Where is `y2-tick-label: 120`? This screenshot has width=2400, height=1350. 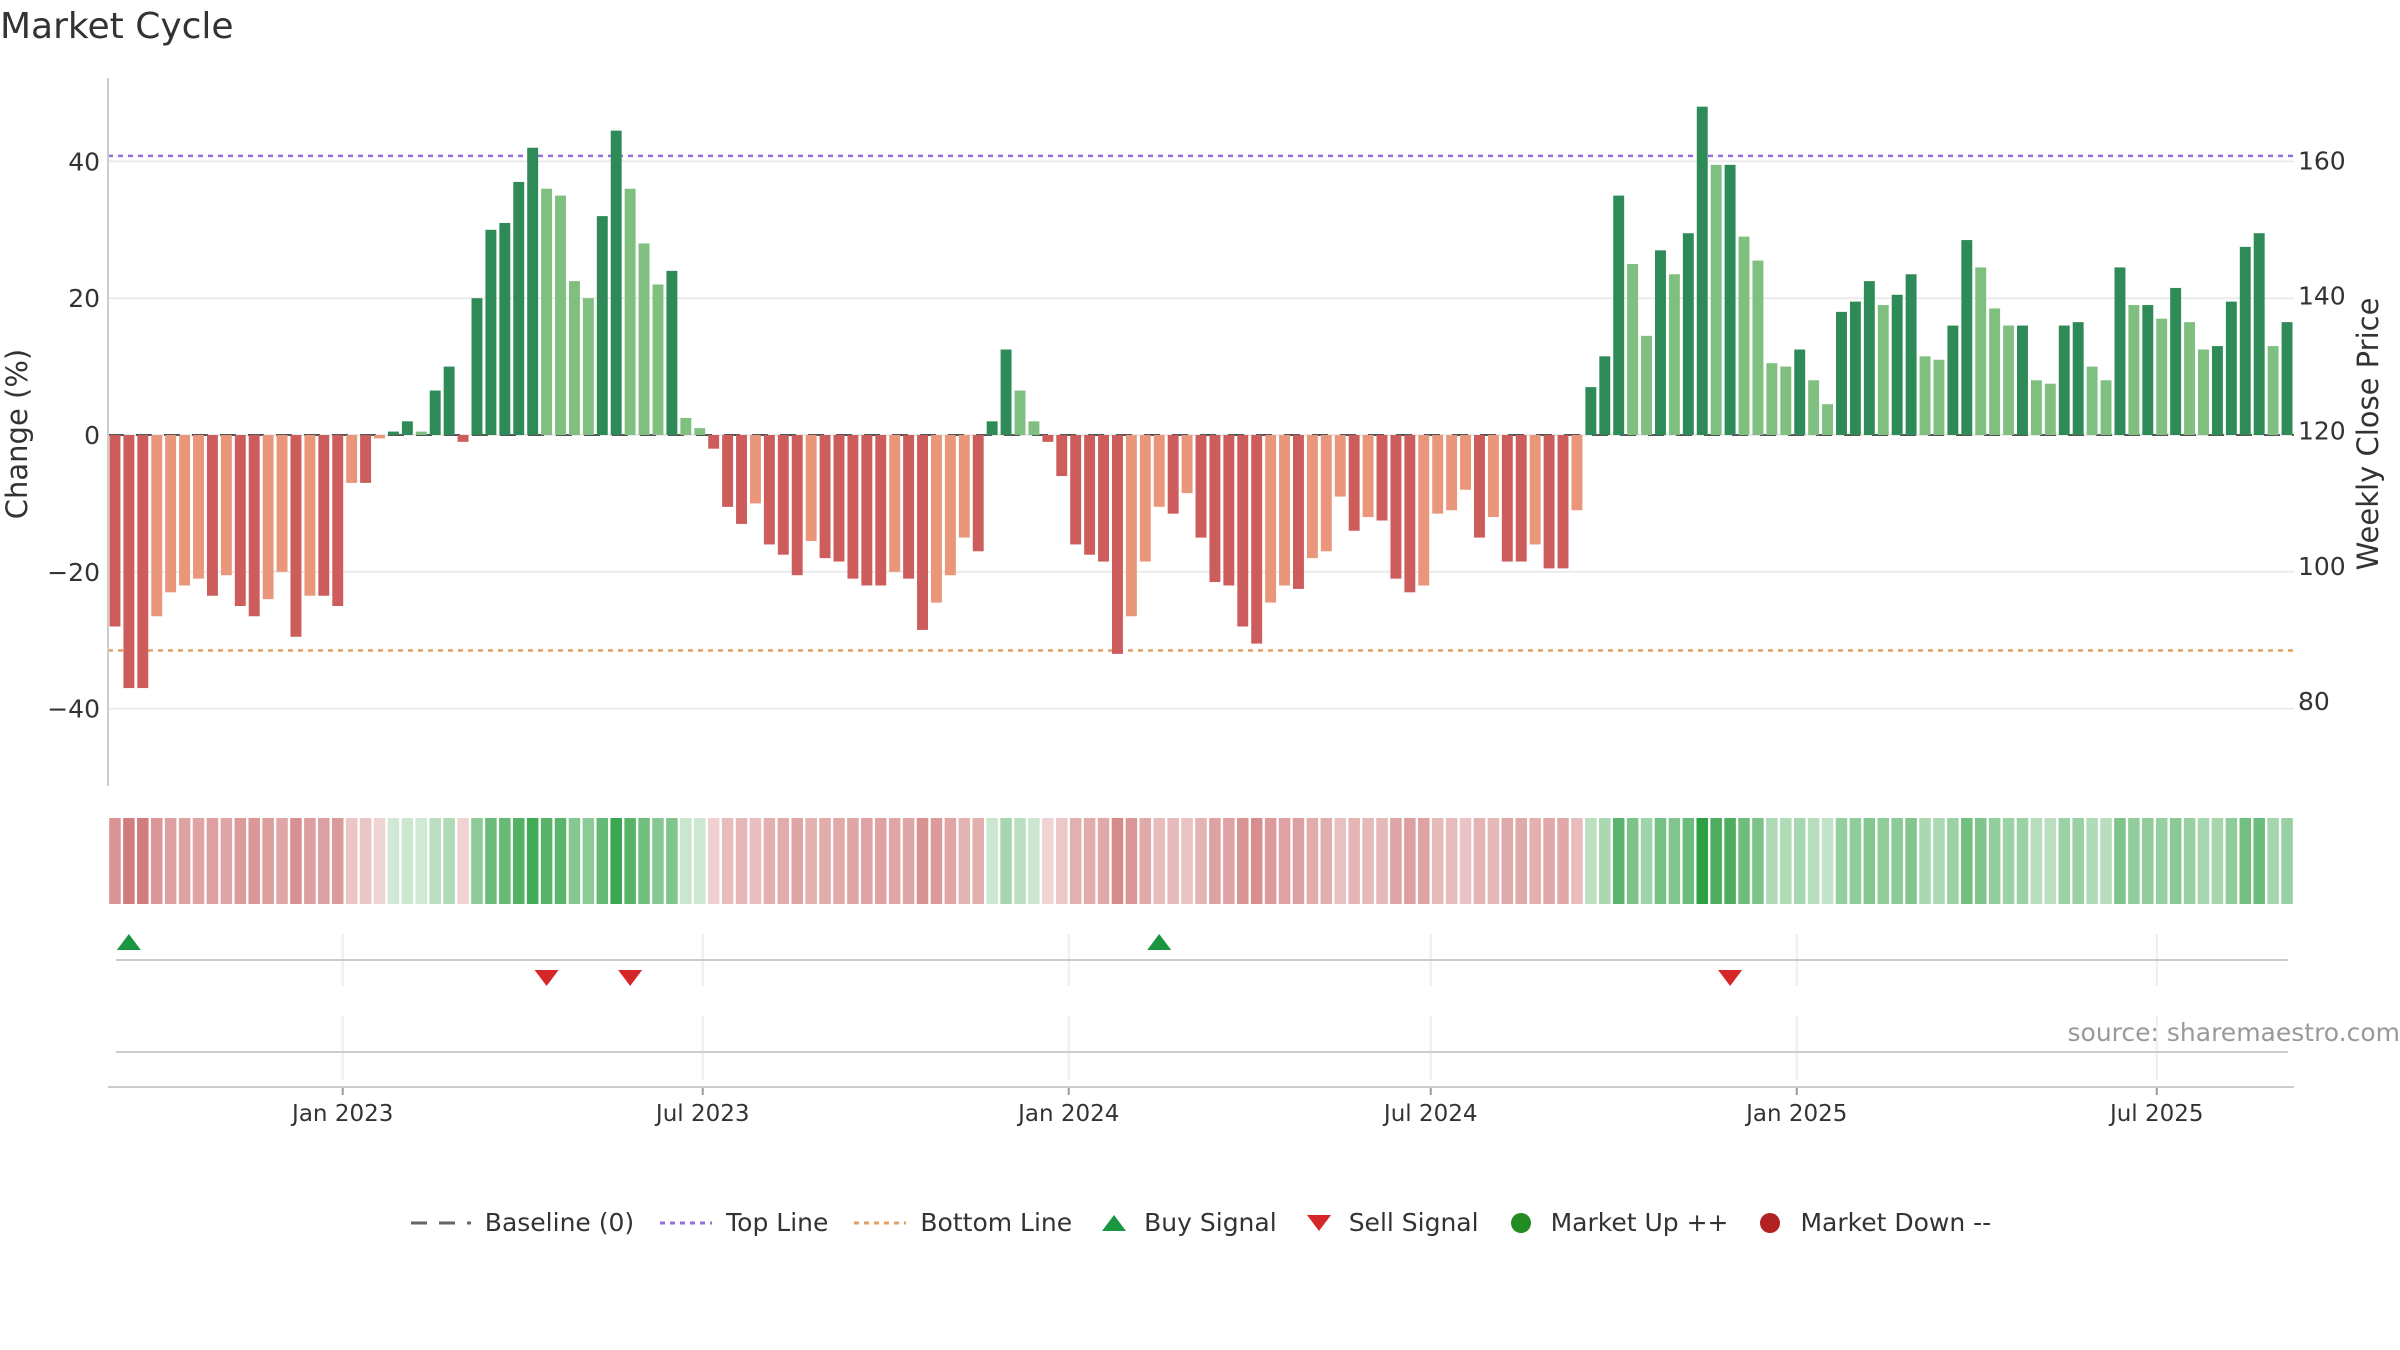
y2-tick-label: 120 is located at coordinates (2322, 431).